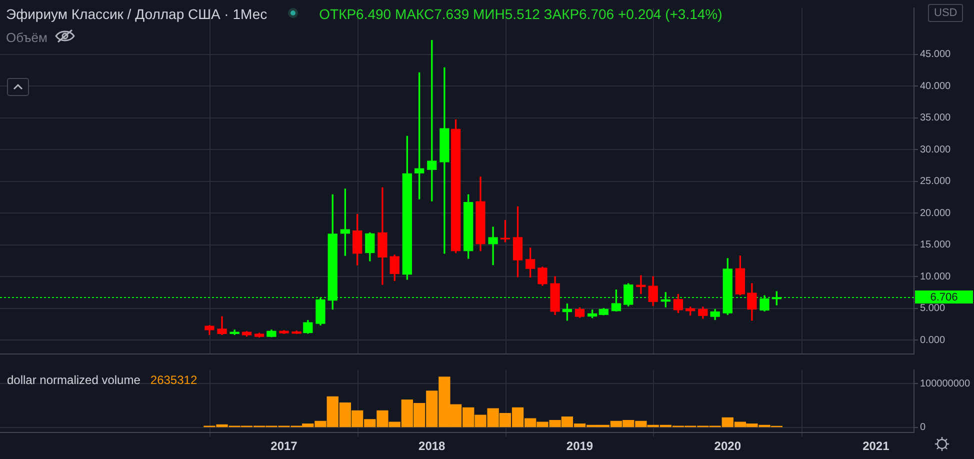 This screenshot has width=974, height=459. What do you see at coordinates (936, 245) in the screenshot?
I see `y-tick-label: 15.000` at bounding box center [936, 245].